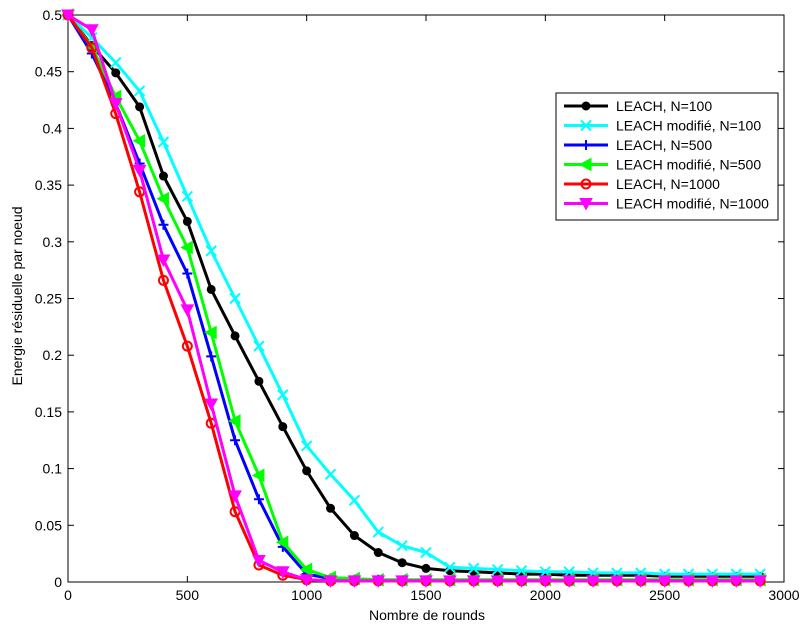 This screenshot has height=624, width=802. I want to click on legend-label: LEACH, N=100, so click(664, 106).